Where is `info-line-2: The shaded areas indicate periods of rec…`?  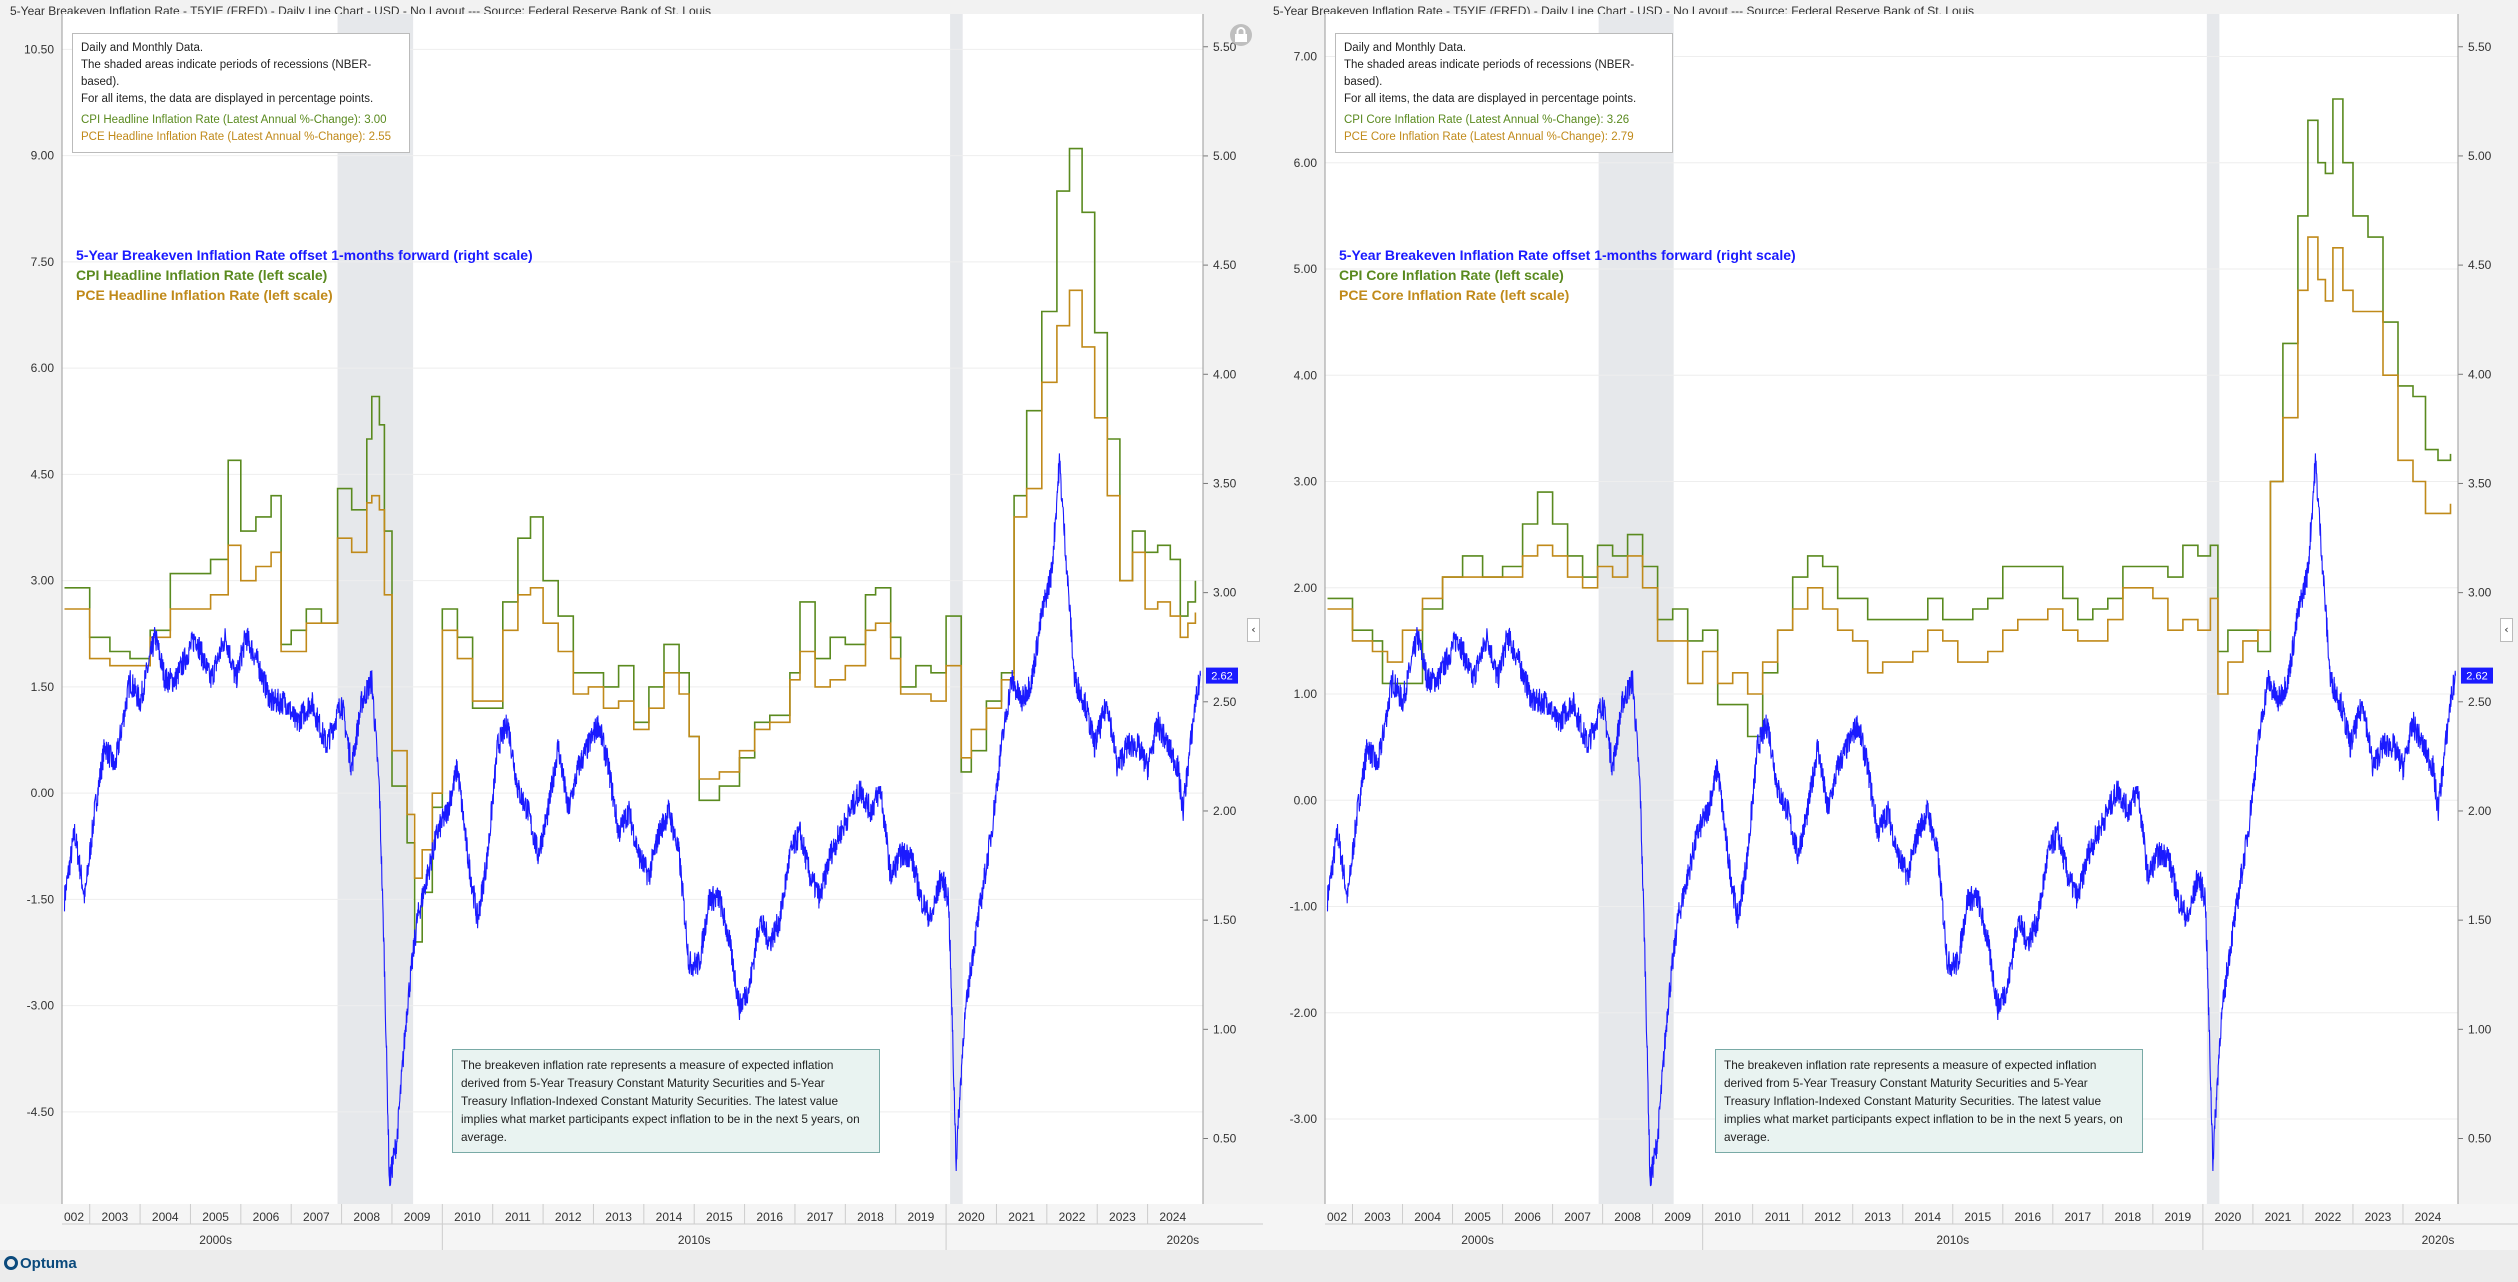 info-line-2: The shaded areas indicate periods of rec… is located at coordinates (1489, 73).